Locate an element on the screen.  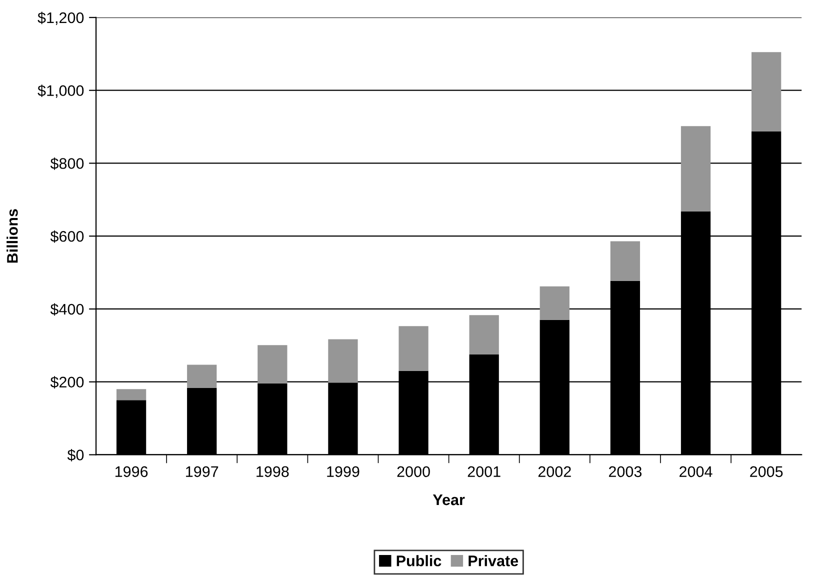
x-tick-label: 2002 is located at coordinates (554, 472).